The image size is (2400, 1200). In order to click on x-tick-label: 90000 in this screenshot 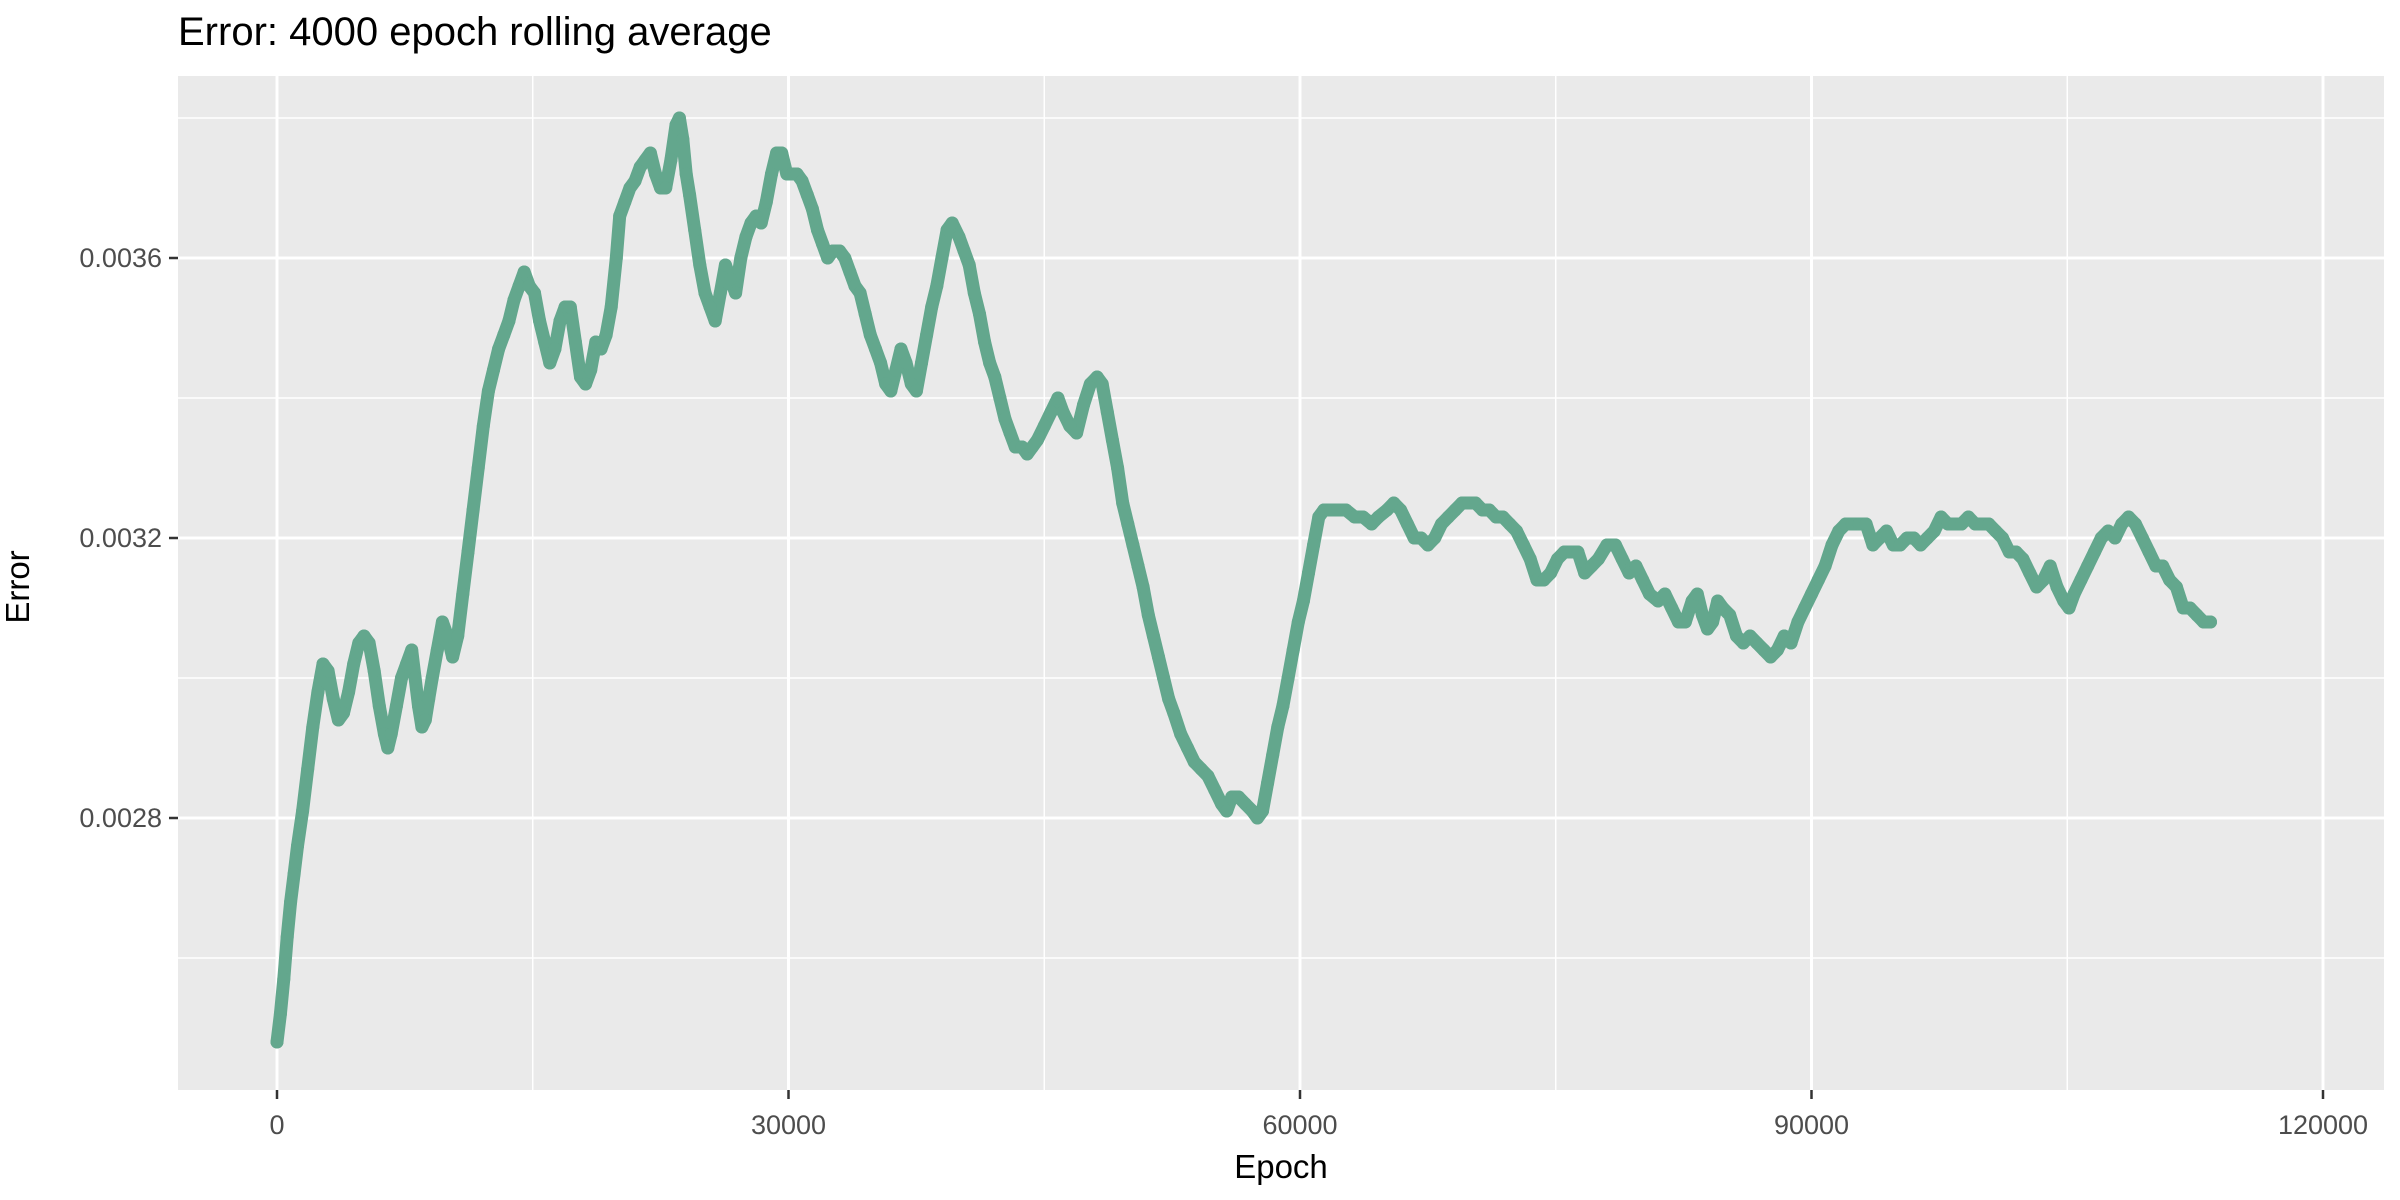, I will do `click(1811, 1125)`.